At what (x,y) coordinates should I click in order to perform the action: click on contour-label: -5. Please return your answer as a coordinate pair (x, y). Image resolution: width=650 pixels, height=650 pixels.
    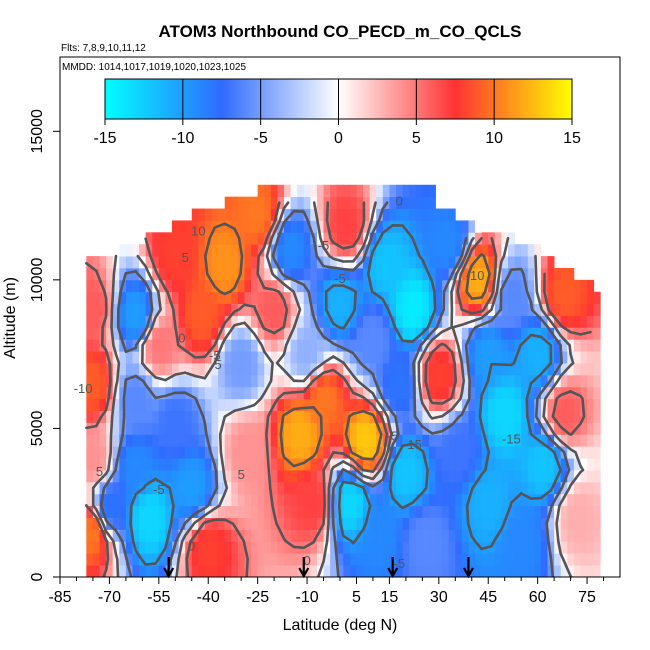
    Looking at the image, I should click on (340, 278).